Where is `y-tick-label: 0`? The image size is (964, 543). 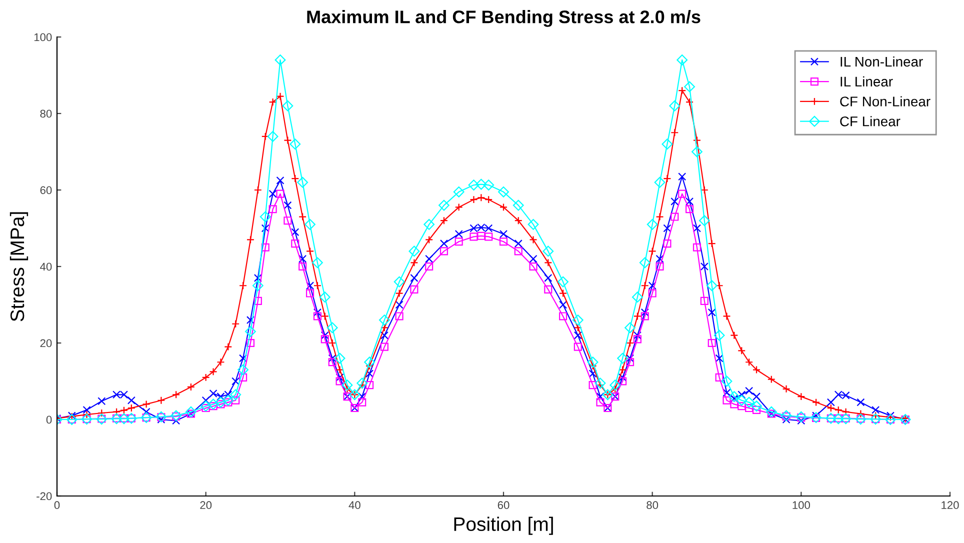 y-tick-label: 0 is located at coordinates (49, 420).